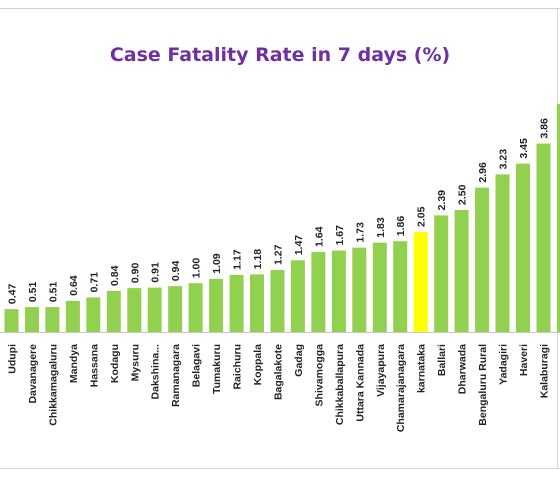 The width and height of the screenshot is (560, 492). Describe the element at coordinates (483, 172) in the screenshot. I see `data-label: 2.96` at that location.